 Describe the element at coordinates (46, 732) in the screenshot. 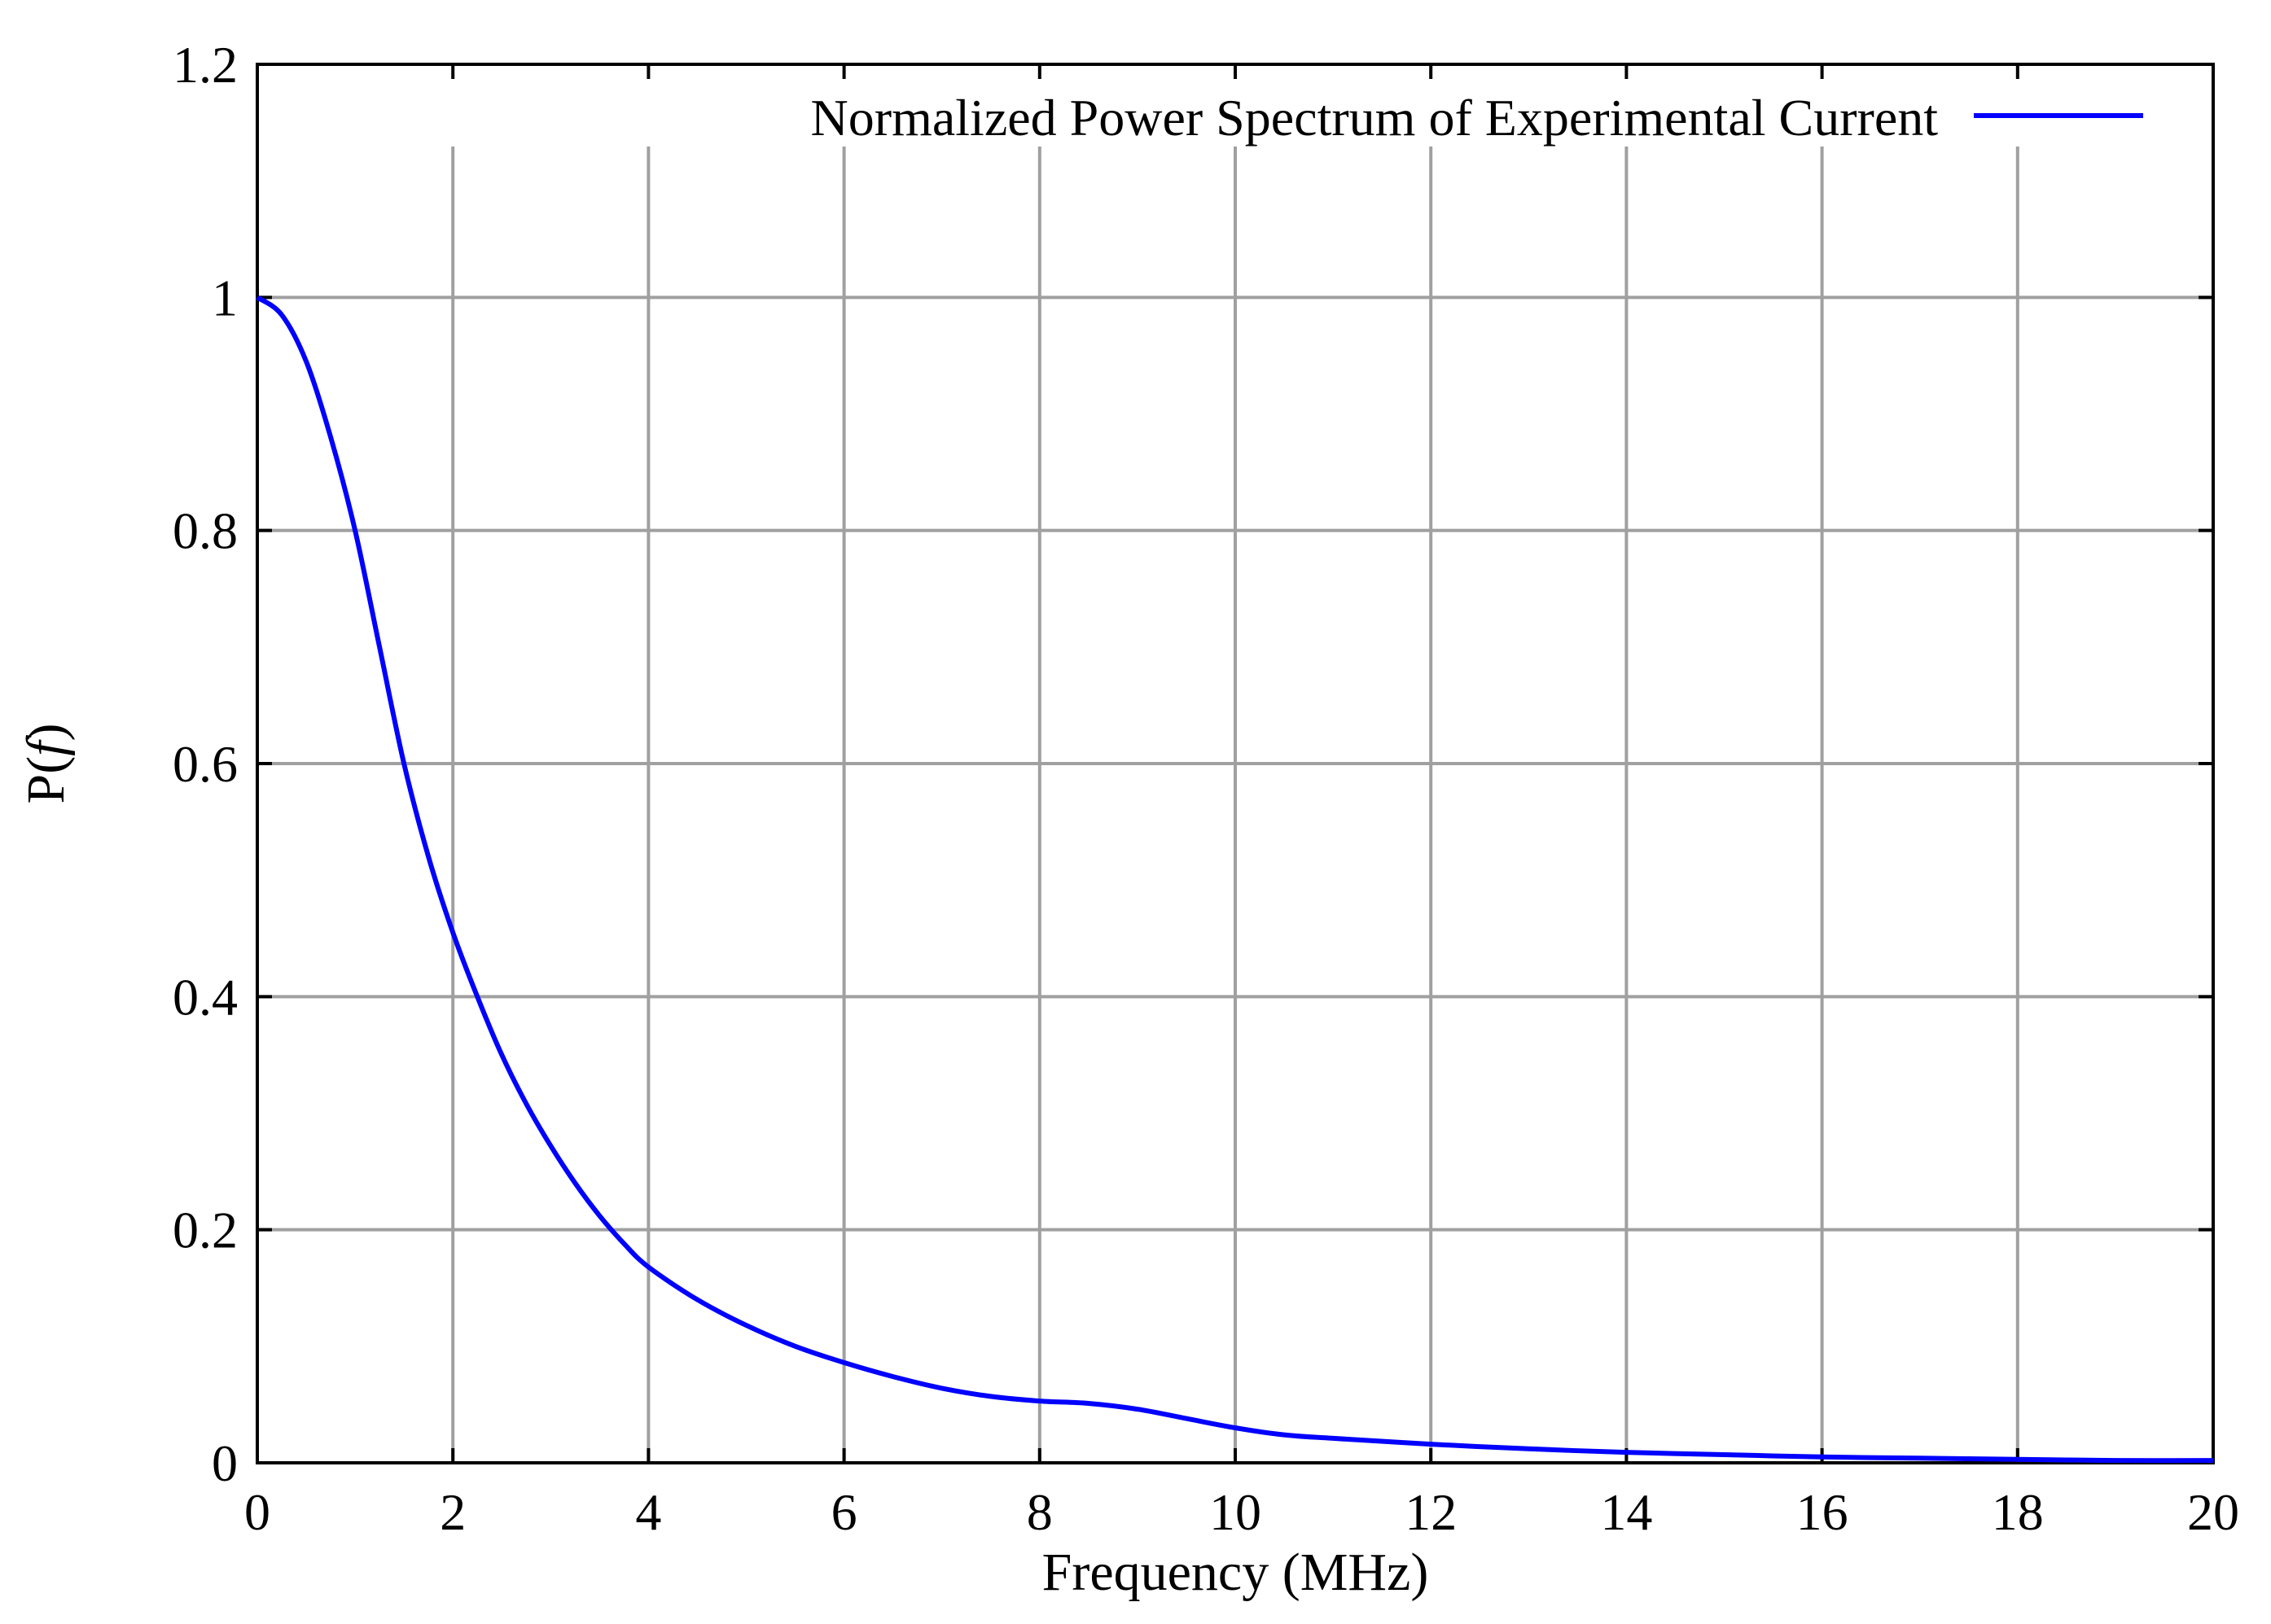

I see `y-axis-label-suffix: )` at that location.